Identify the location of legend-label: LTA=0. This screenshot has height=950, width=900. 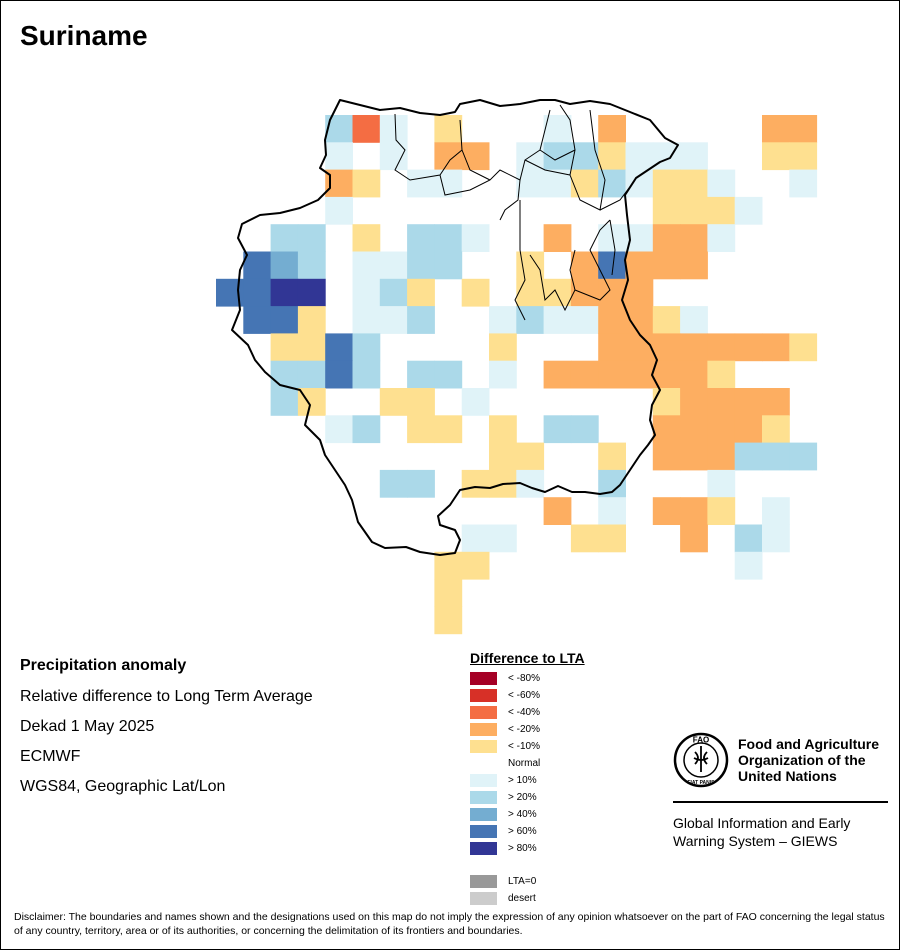
(522, 881).